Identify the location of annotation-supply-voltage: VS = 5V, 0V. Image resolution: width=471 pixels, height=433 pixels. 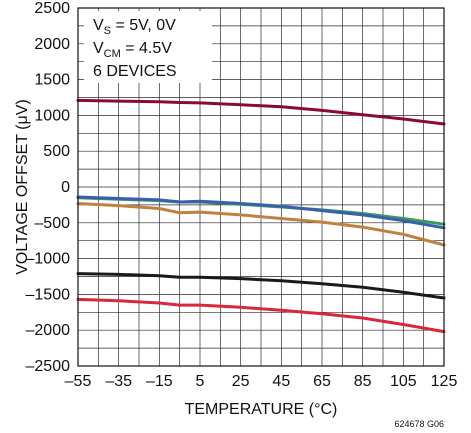
(134, 27).